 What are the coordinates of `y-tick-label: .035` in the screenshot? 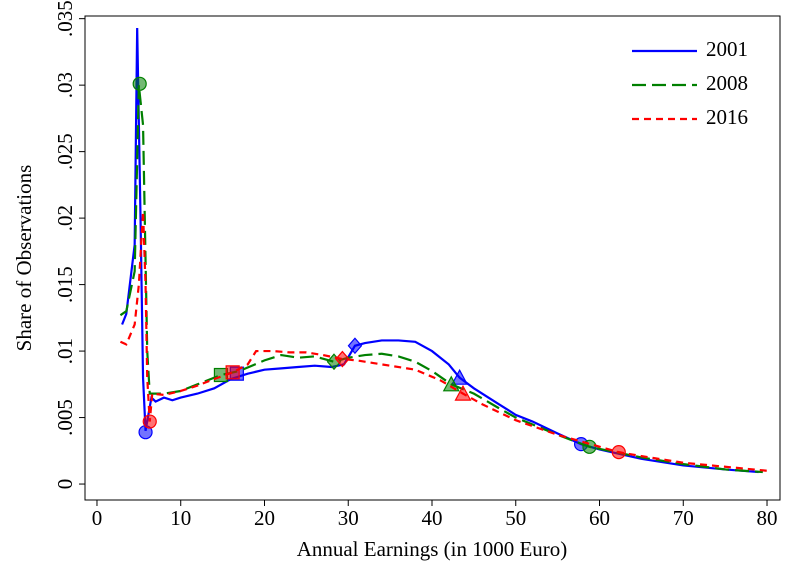 It's located at (65, 18).